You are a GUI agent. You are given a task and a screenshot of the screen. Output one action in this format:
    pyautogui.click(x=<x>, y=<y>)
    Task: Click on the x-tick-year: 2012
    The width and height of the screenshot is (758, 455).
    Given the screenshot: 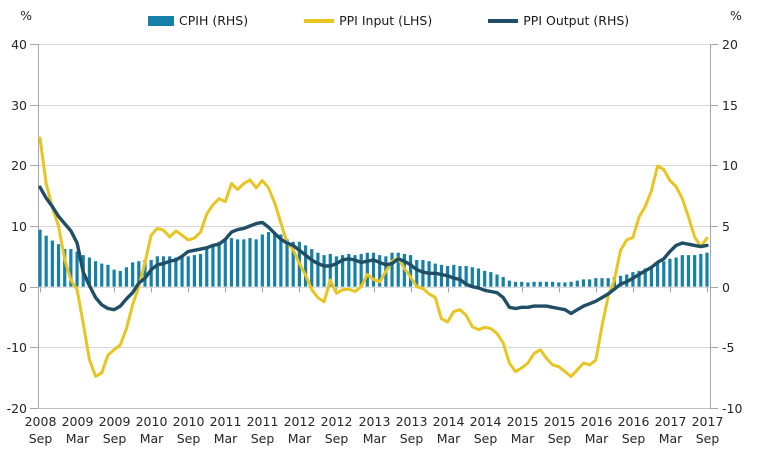 What is the action you would take?
    pyautogui.click(x=300, y=421)
    